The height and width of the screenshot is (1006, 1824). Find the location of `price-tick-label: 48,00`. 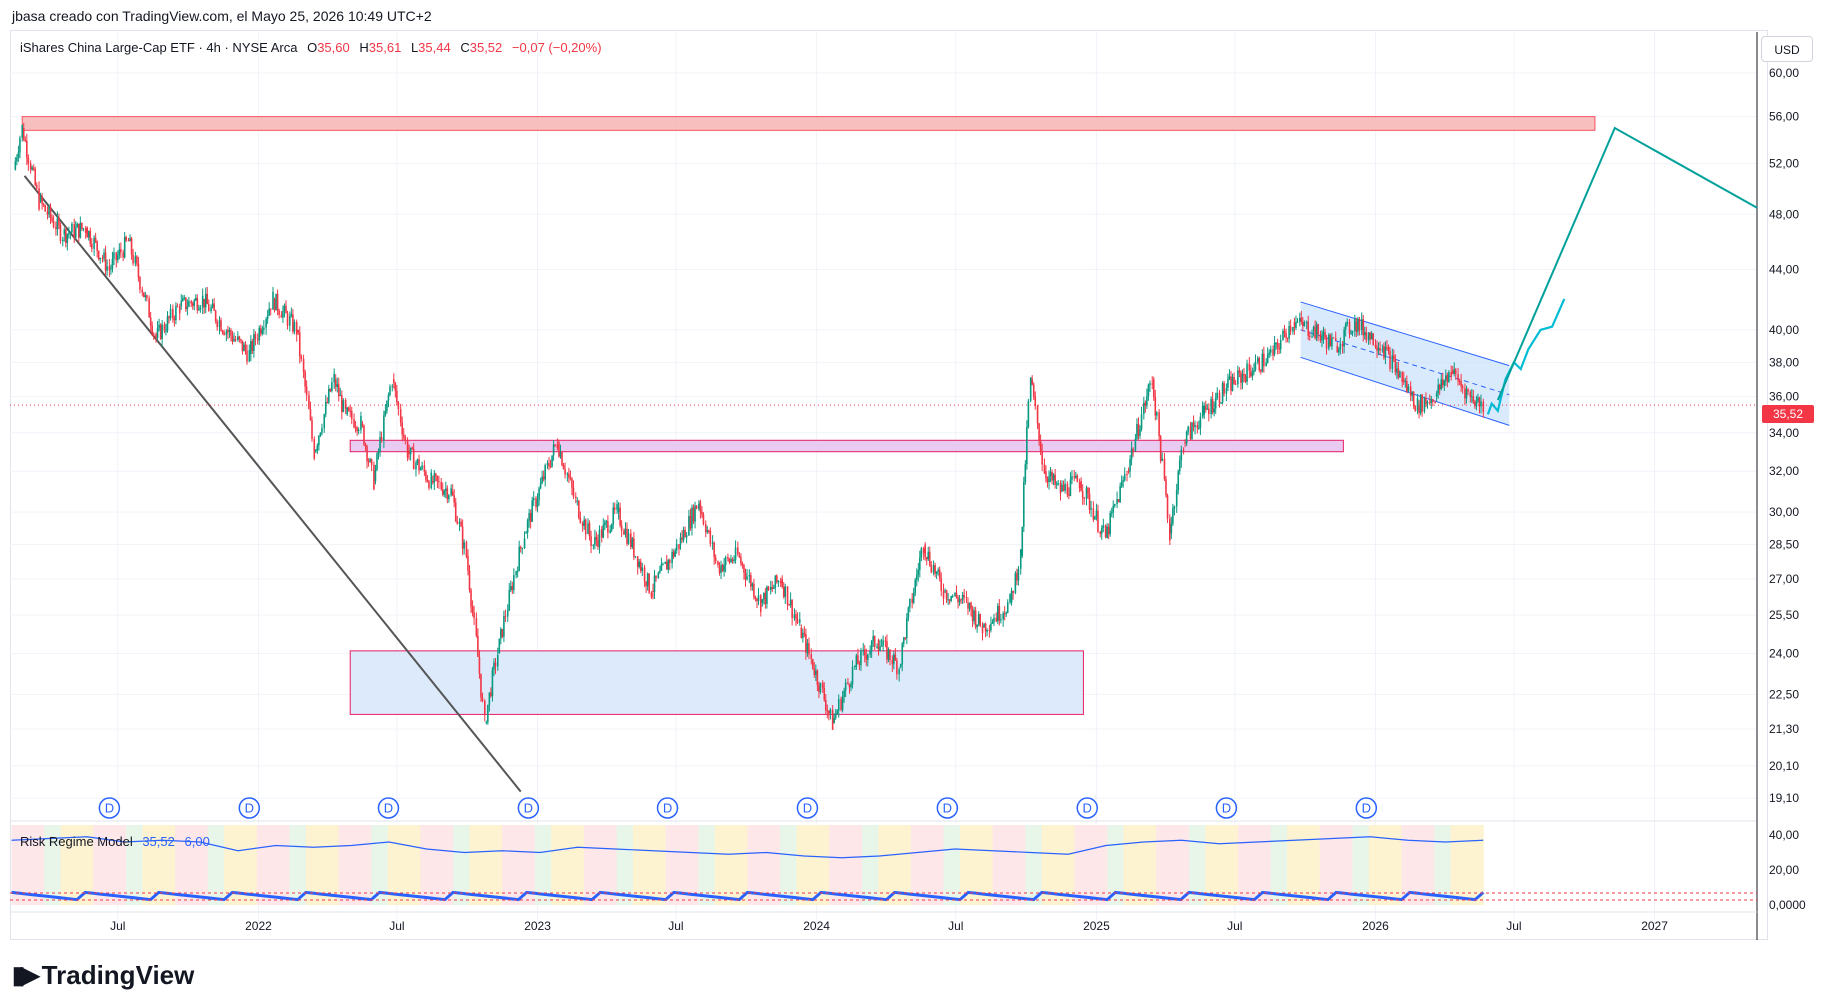

price-tick-label: 48,00 is located at coordinates (1784, 214).